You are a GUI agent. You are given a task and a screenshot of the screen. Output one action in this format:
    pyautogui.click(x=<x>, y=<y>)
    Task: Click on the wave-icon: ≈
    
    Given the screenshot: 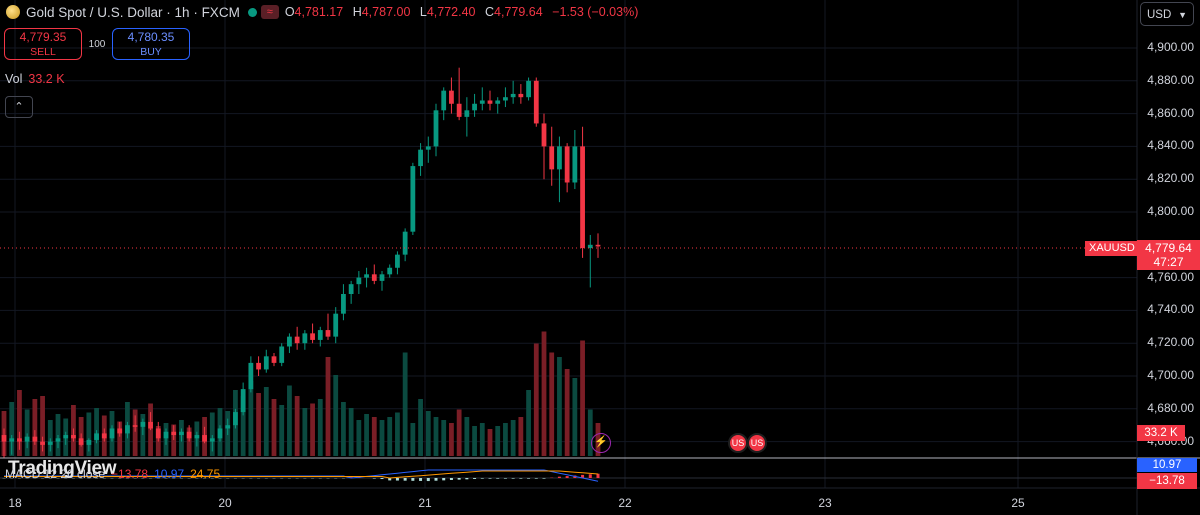 What is the action you would take?
    pyautogui.click(x=269, y=12)
    